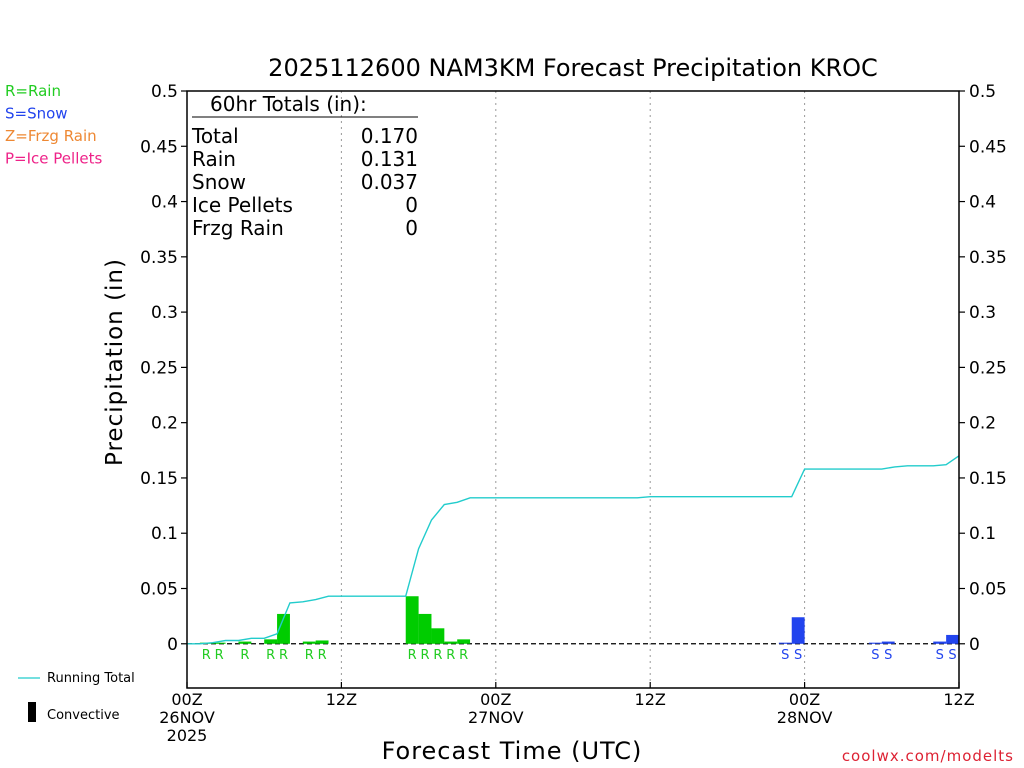 The image size is (1024, 768). What do you see at coordinates (187, 735) in the screenshot?
I see `x-tick-year: 2025` at bounding box center [187, 735].